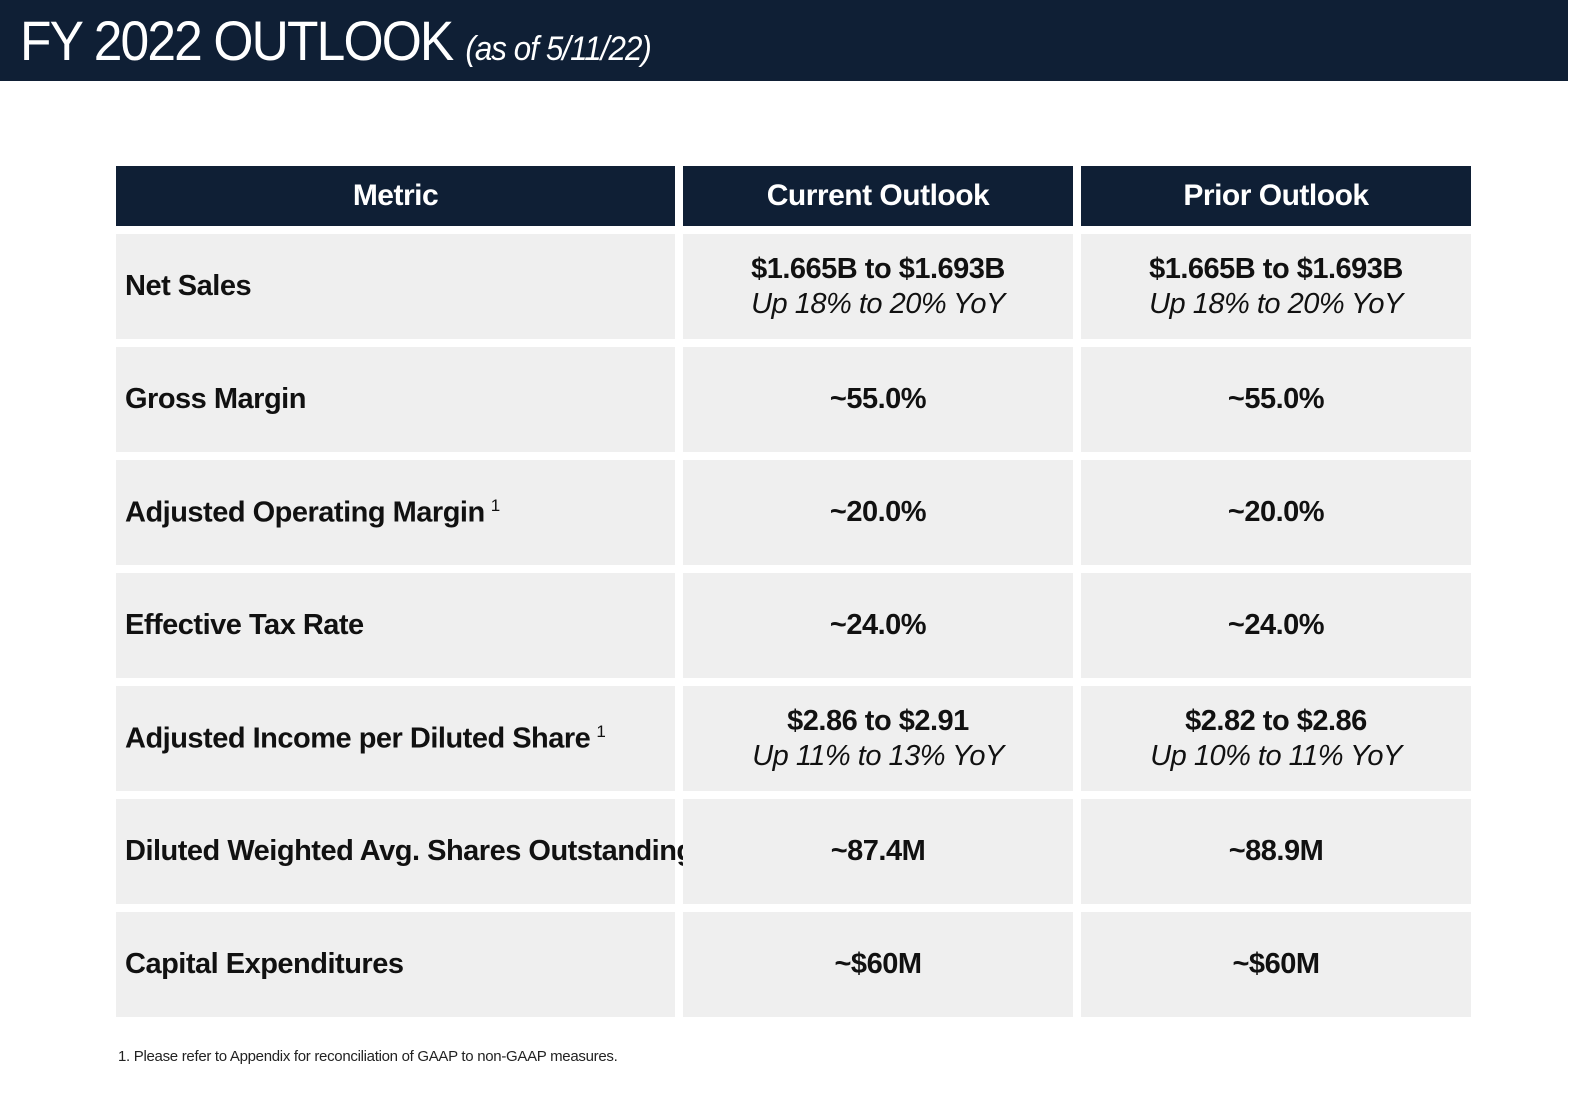  I want to click on current-outlook-value: ~55.0%, so click(878, 399).